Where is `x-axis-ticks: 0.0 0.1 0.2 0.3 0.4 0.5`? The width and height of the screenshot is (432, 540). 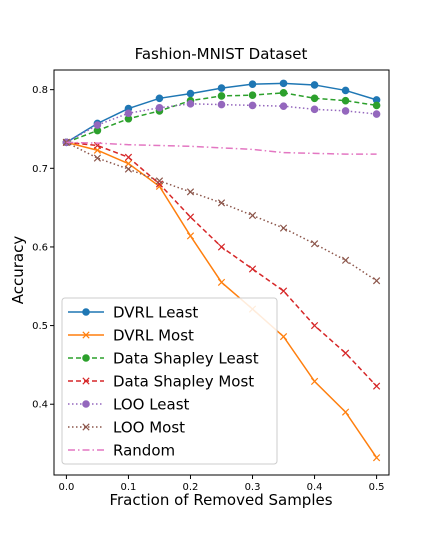
x-axis-ticks: 0.0 0.1 0.2 0.3 0.4 0.5 is located at coordinates (221, 484).